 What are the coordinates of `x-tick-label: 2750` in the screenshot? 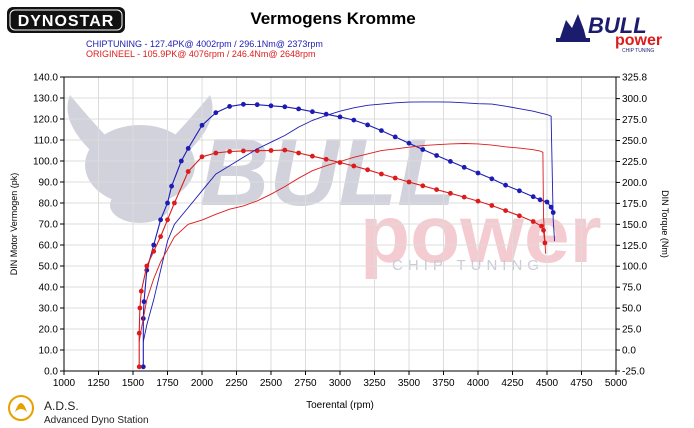 It's located at (305, 383).